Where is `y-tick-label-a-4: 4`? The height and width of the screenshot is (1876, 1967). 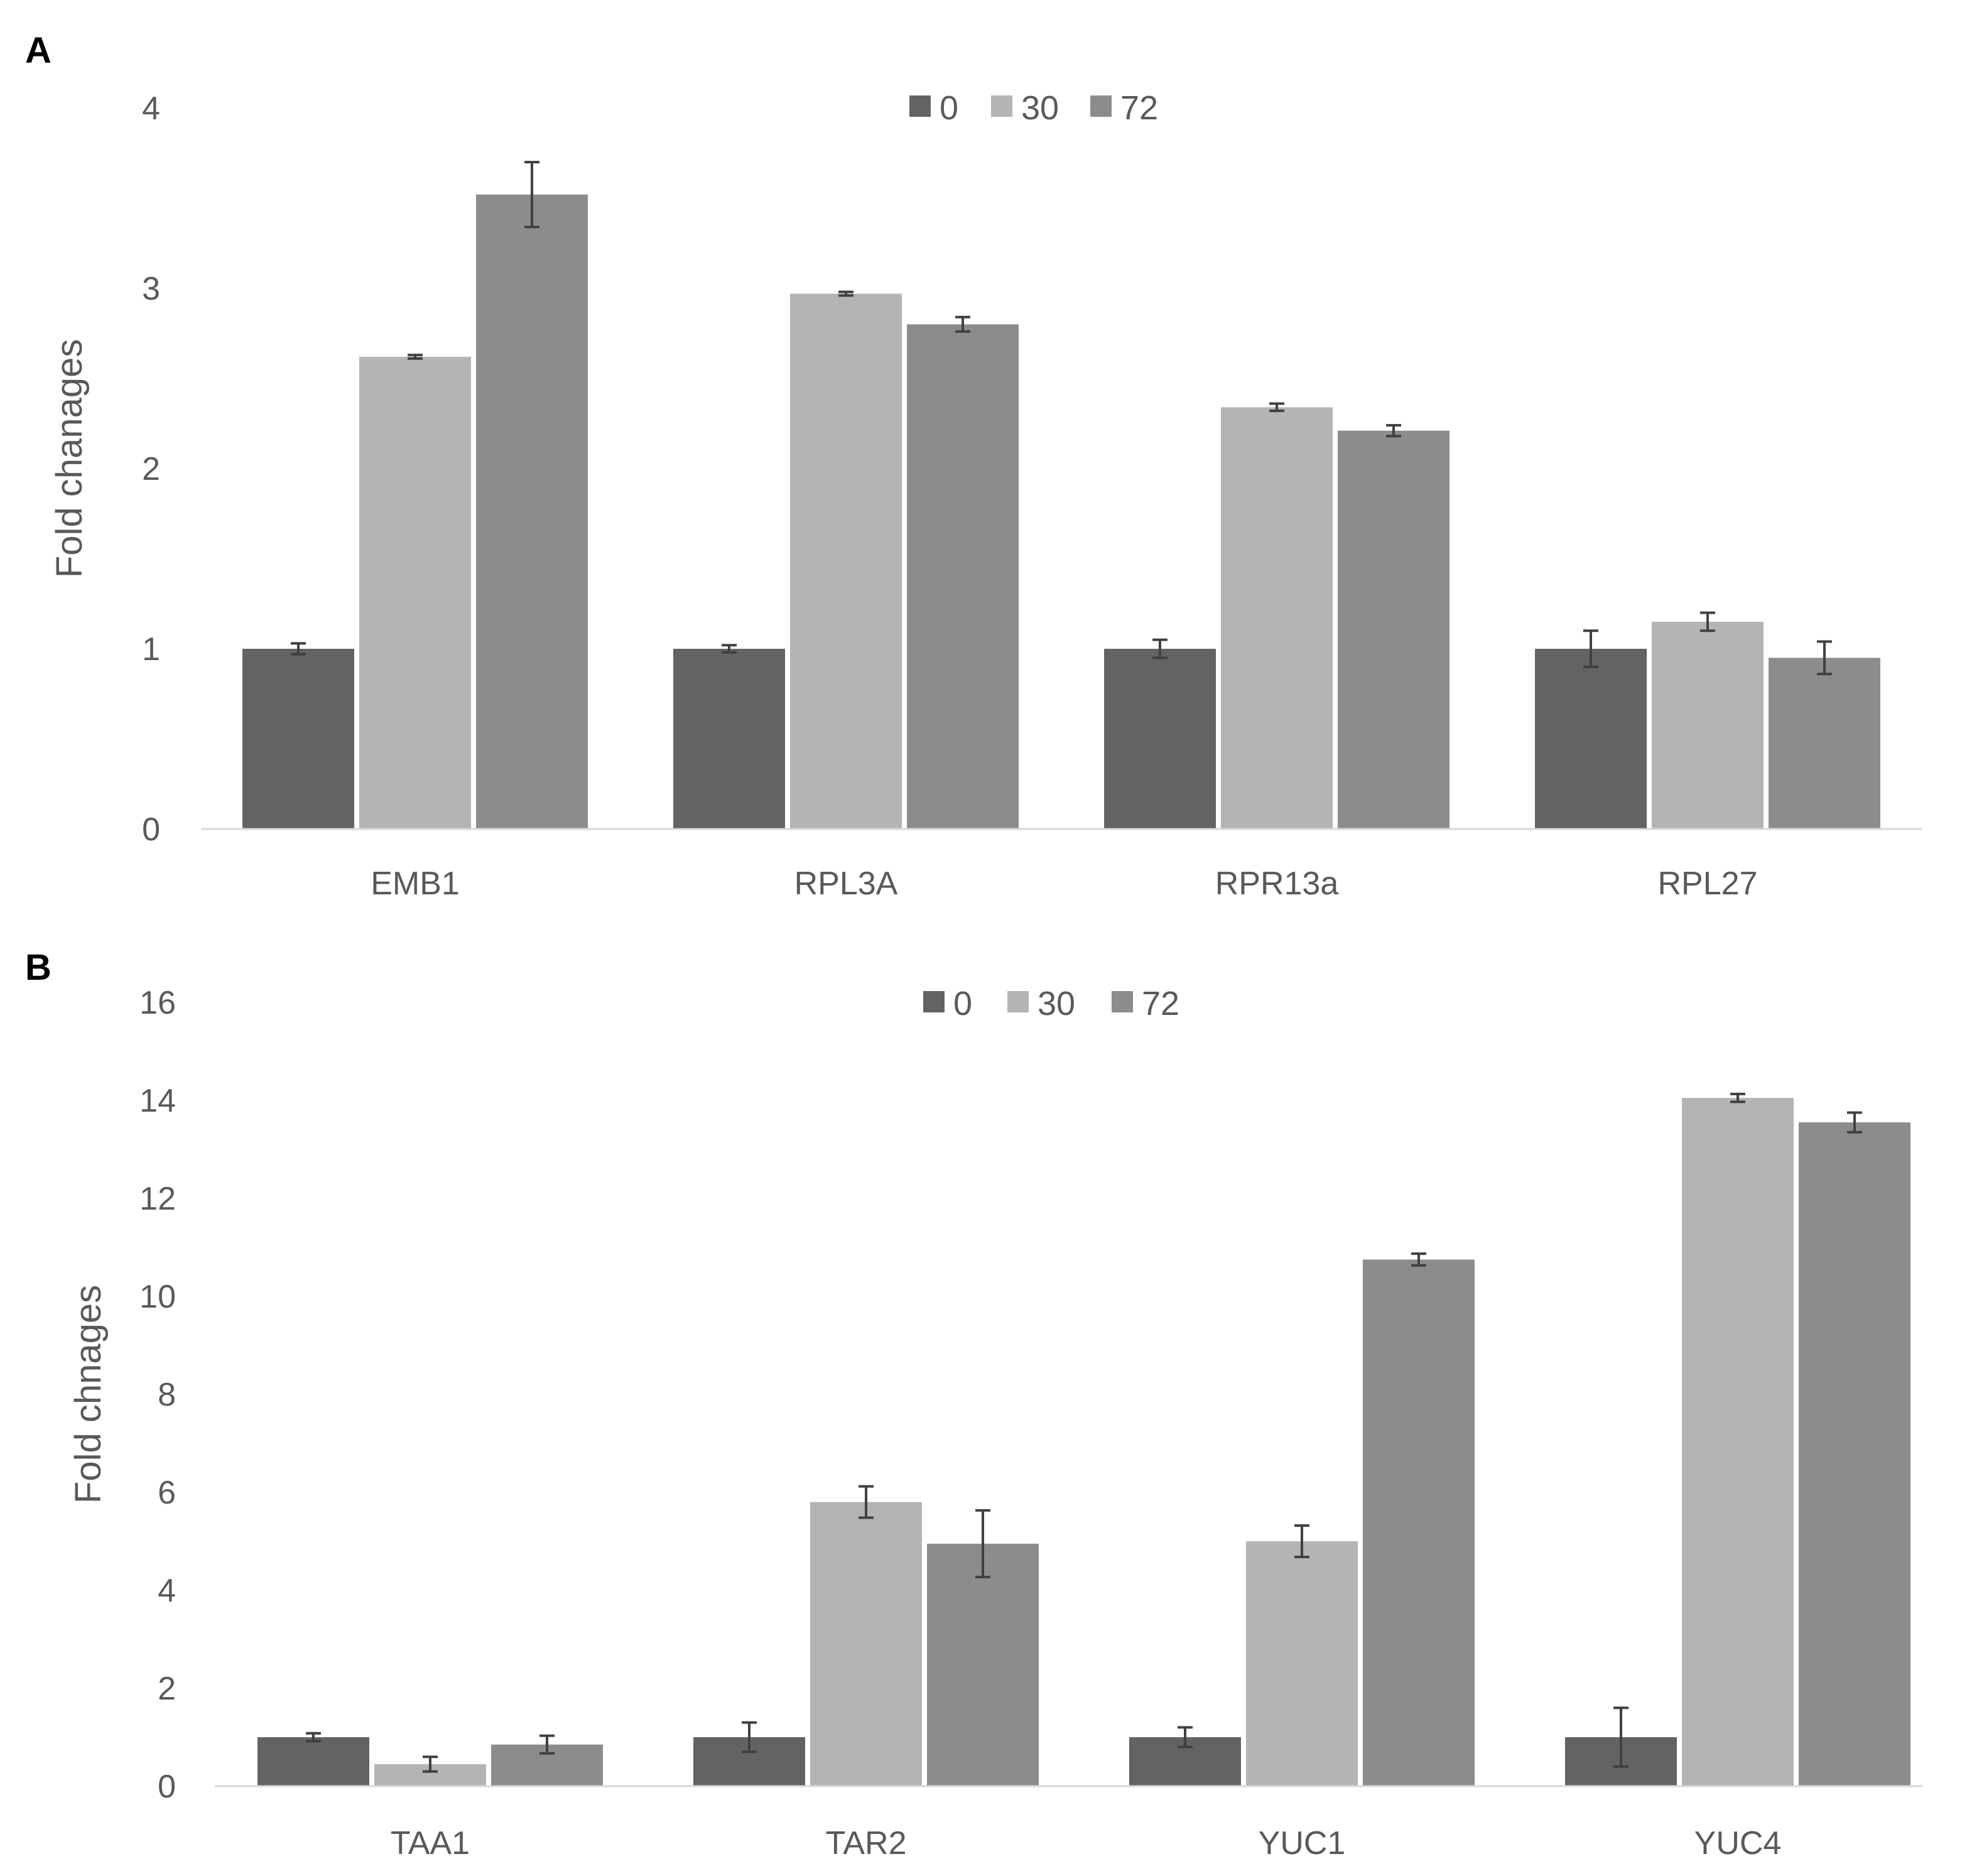 y-tick-label-a-4: 4 is located at coordinates (151, 108).